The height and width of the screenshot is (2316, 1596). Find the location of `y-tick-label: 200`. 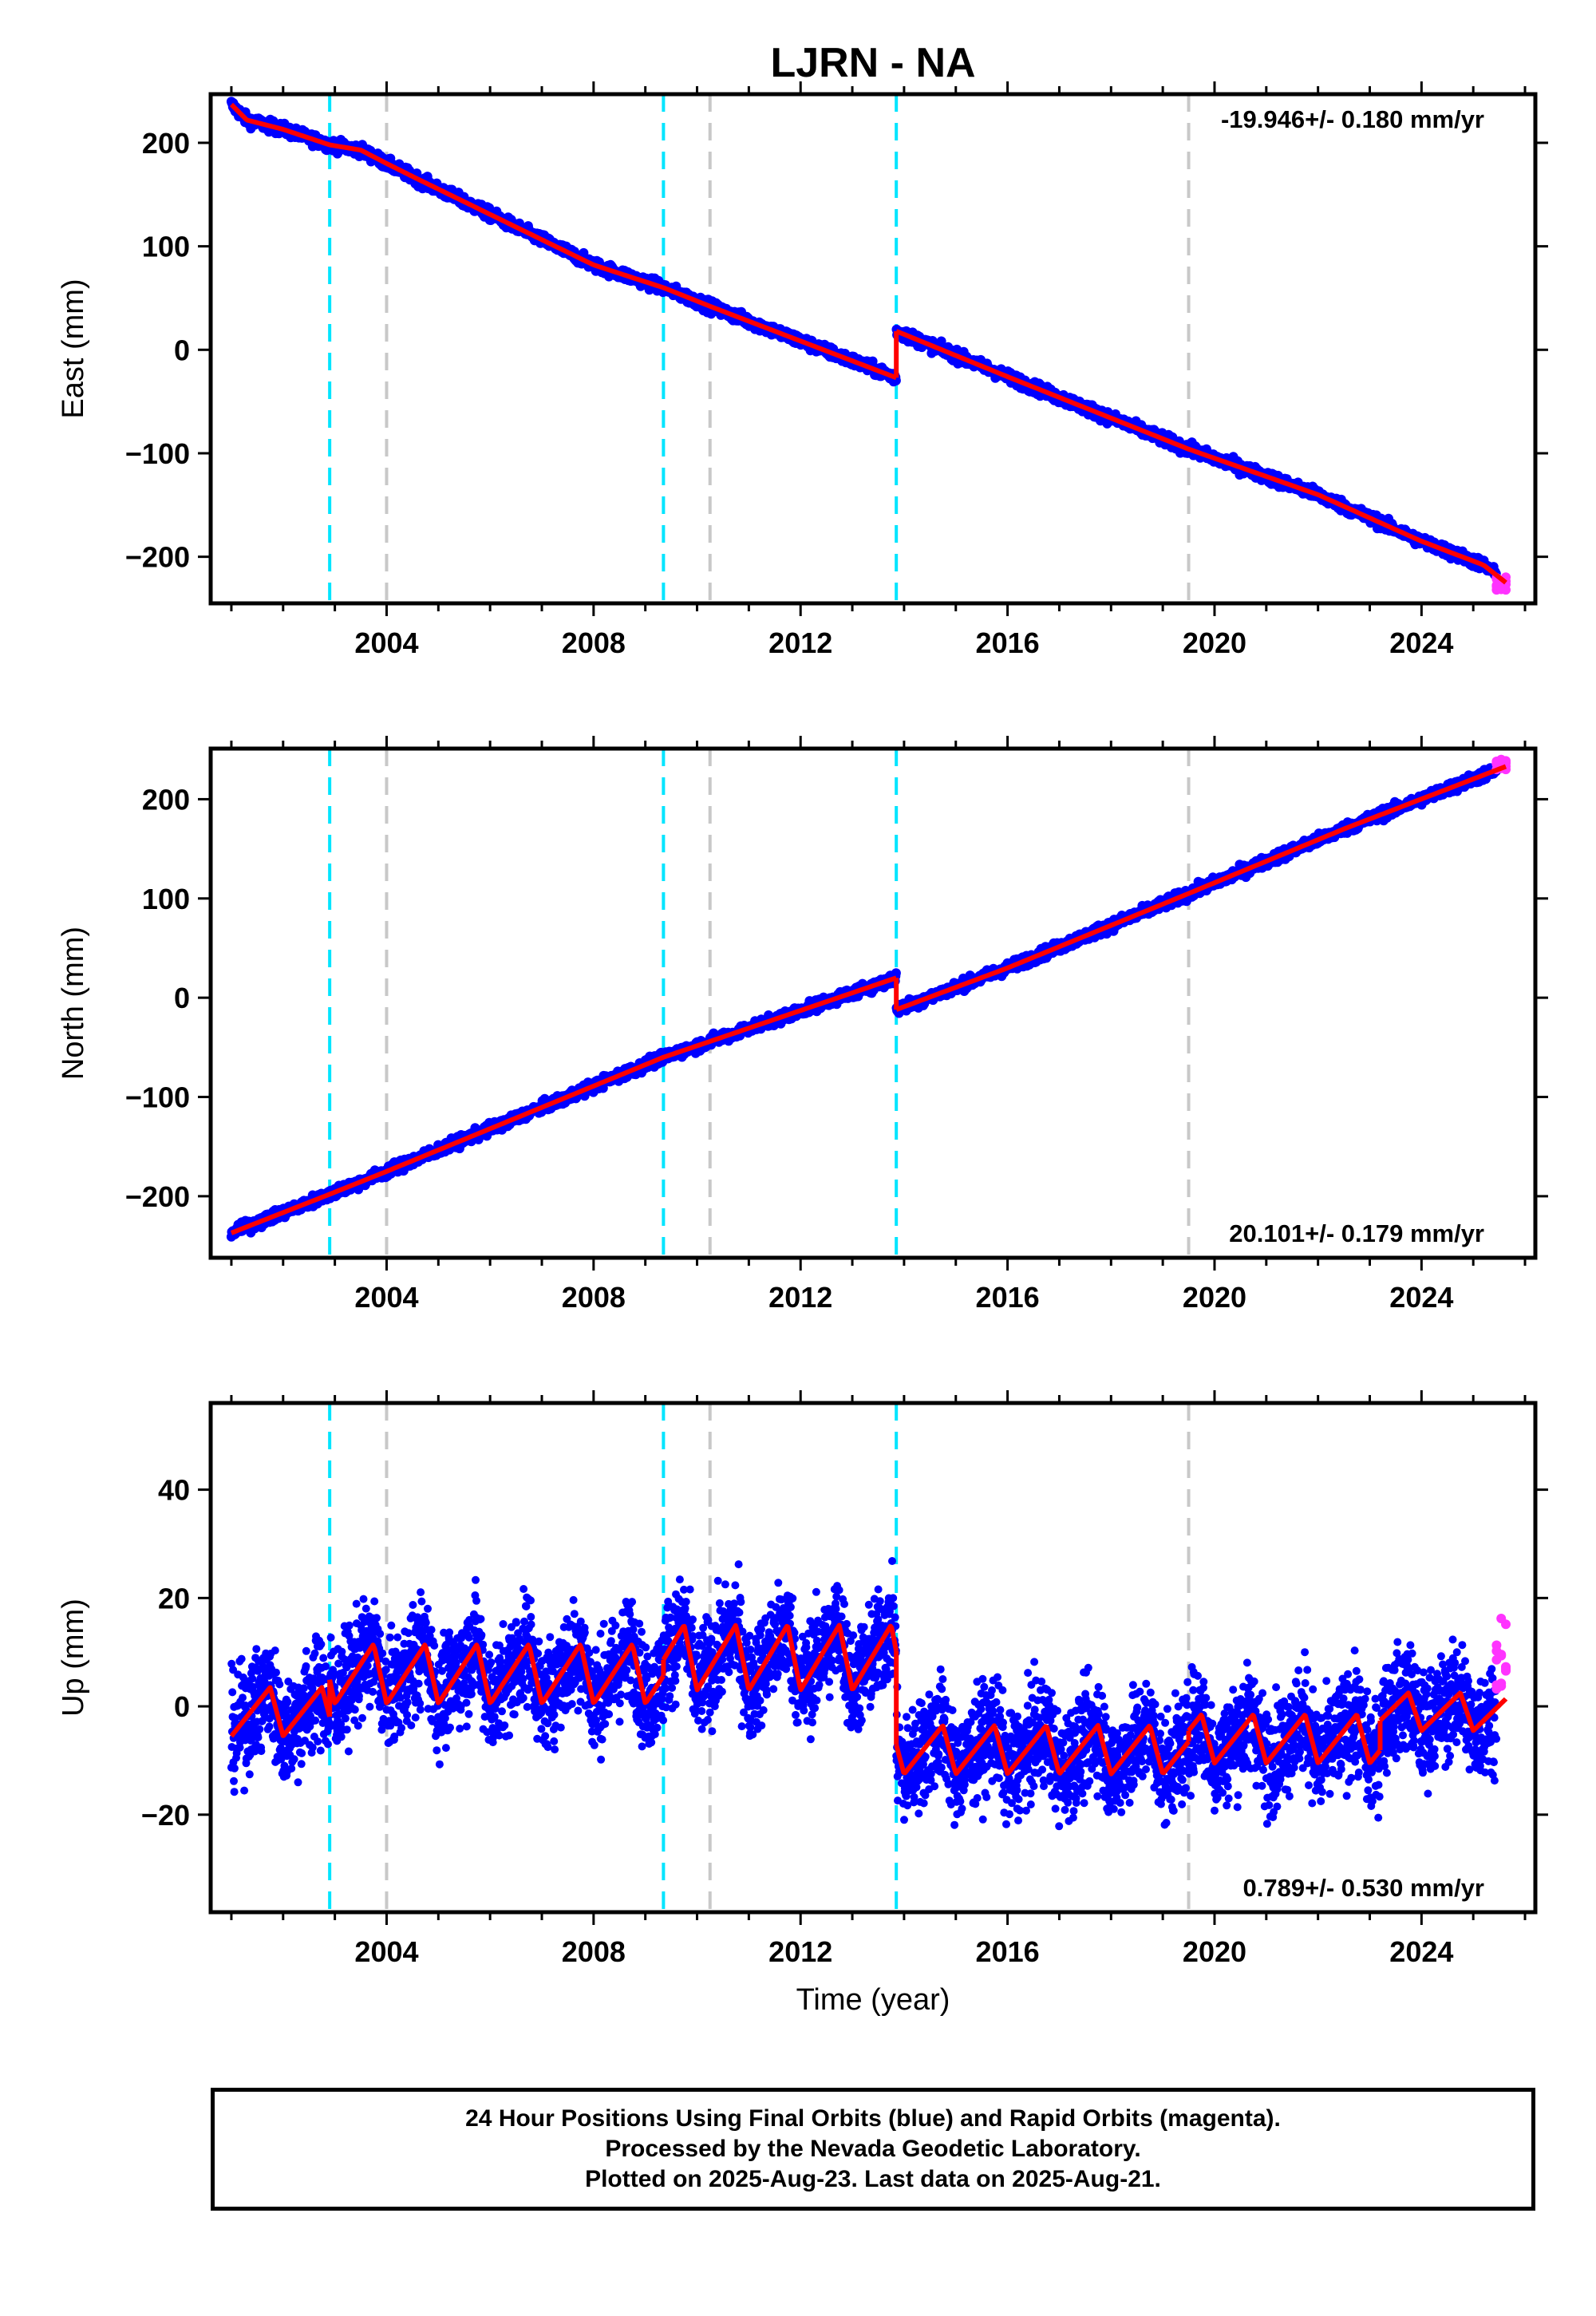

y-tick-label: 200 is located at coordinates (166, 143).